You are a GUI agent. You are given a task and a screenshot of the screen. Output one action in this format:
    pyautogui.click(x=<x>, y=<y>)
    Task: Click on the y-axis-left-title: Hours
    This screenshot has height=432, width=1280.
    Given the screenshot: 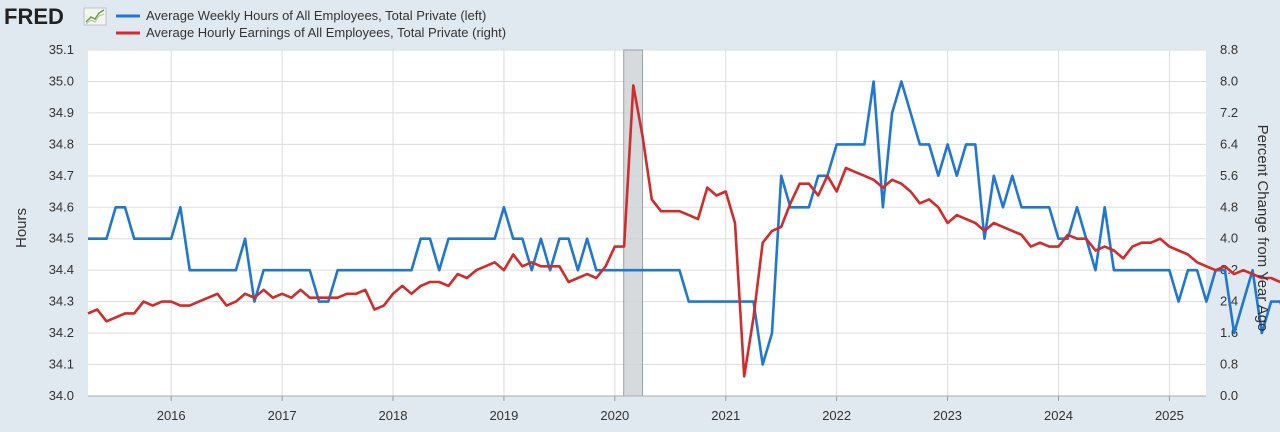 What is the action you would take?
    pyautogui.click(x=21, y=228)
    